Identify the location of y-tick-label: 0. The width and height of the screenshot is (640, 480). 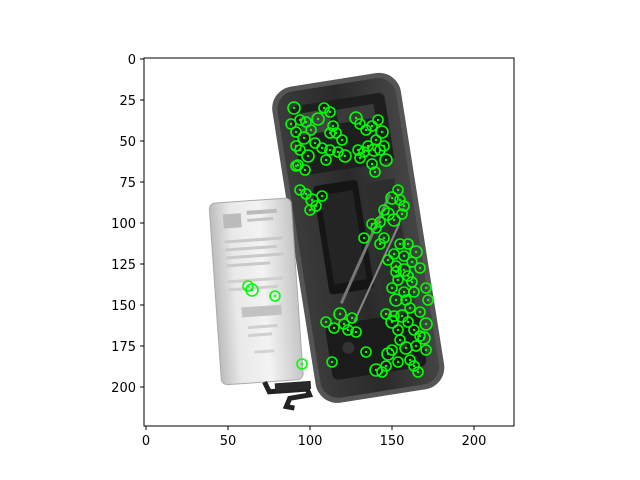
(132, 60).